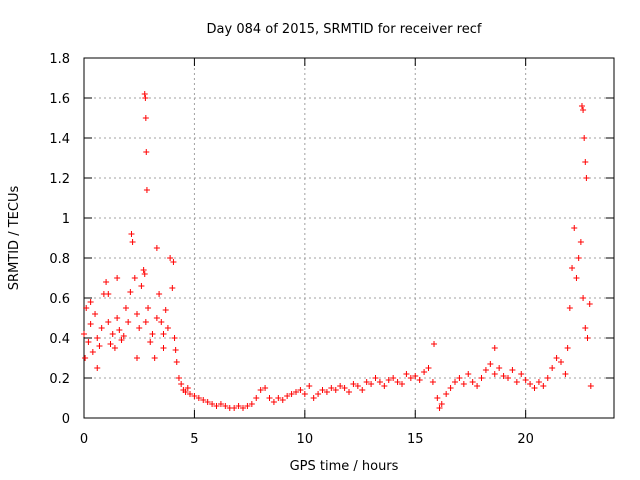 The image size is (640, 480). I want to click on y-tick-label: 0.2, so click(59, 379).